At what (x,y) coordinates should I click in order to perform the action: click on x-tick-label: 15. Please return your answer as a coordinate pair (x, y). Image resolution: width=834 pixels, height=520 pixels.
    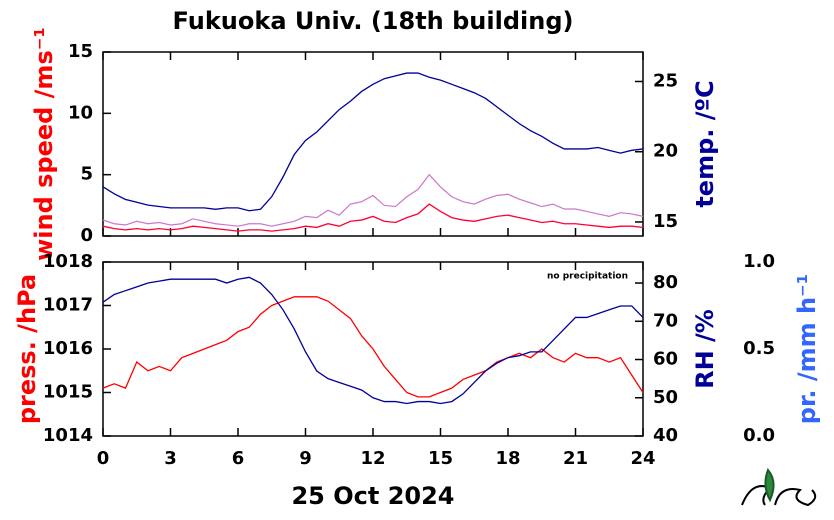
    Looking at the image, I should click on (440, 458).